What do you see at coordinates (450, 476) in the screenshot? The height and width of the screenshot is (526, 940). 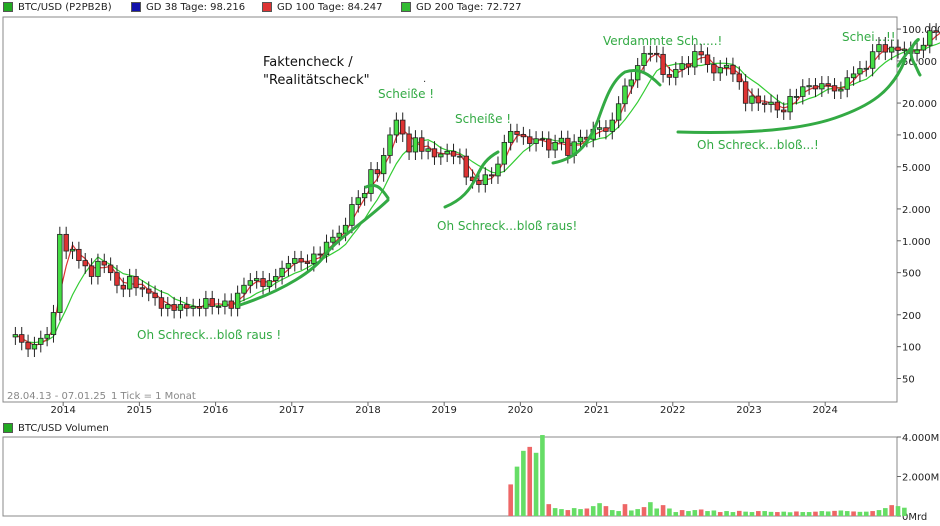 I see `volume-frame` at bounding box center [450, 476].